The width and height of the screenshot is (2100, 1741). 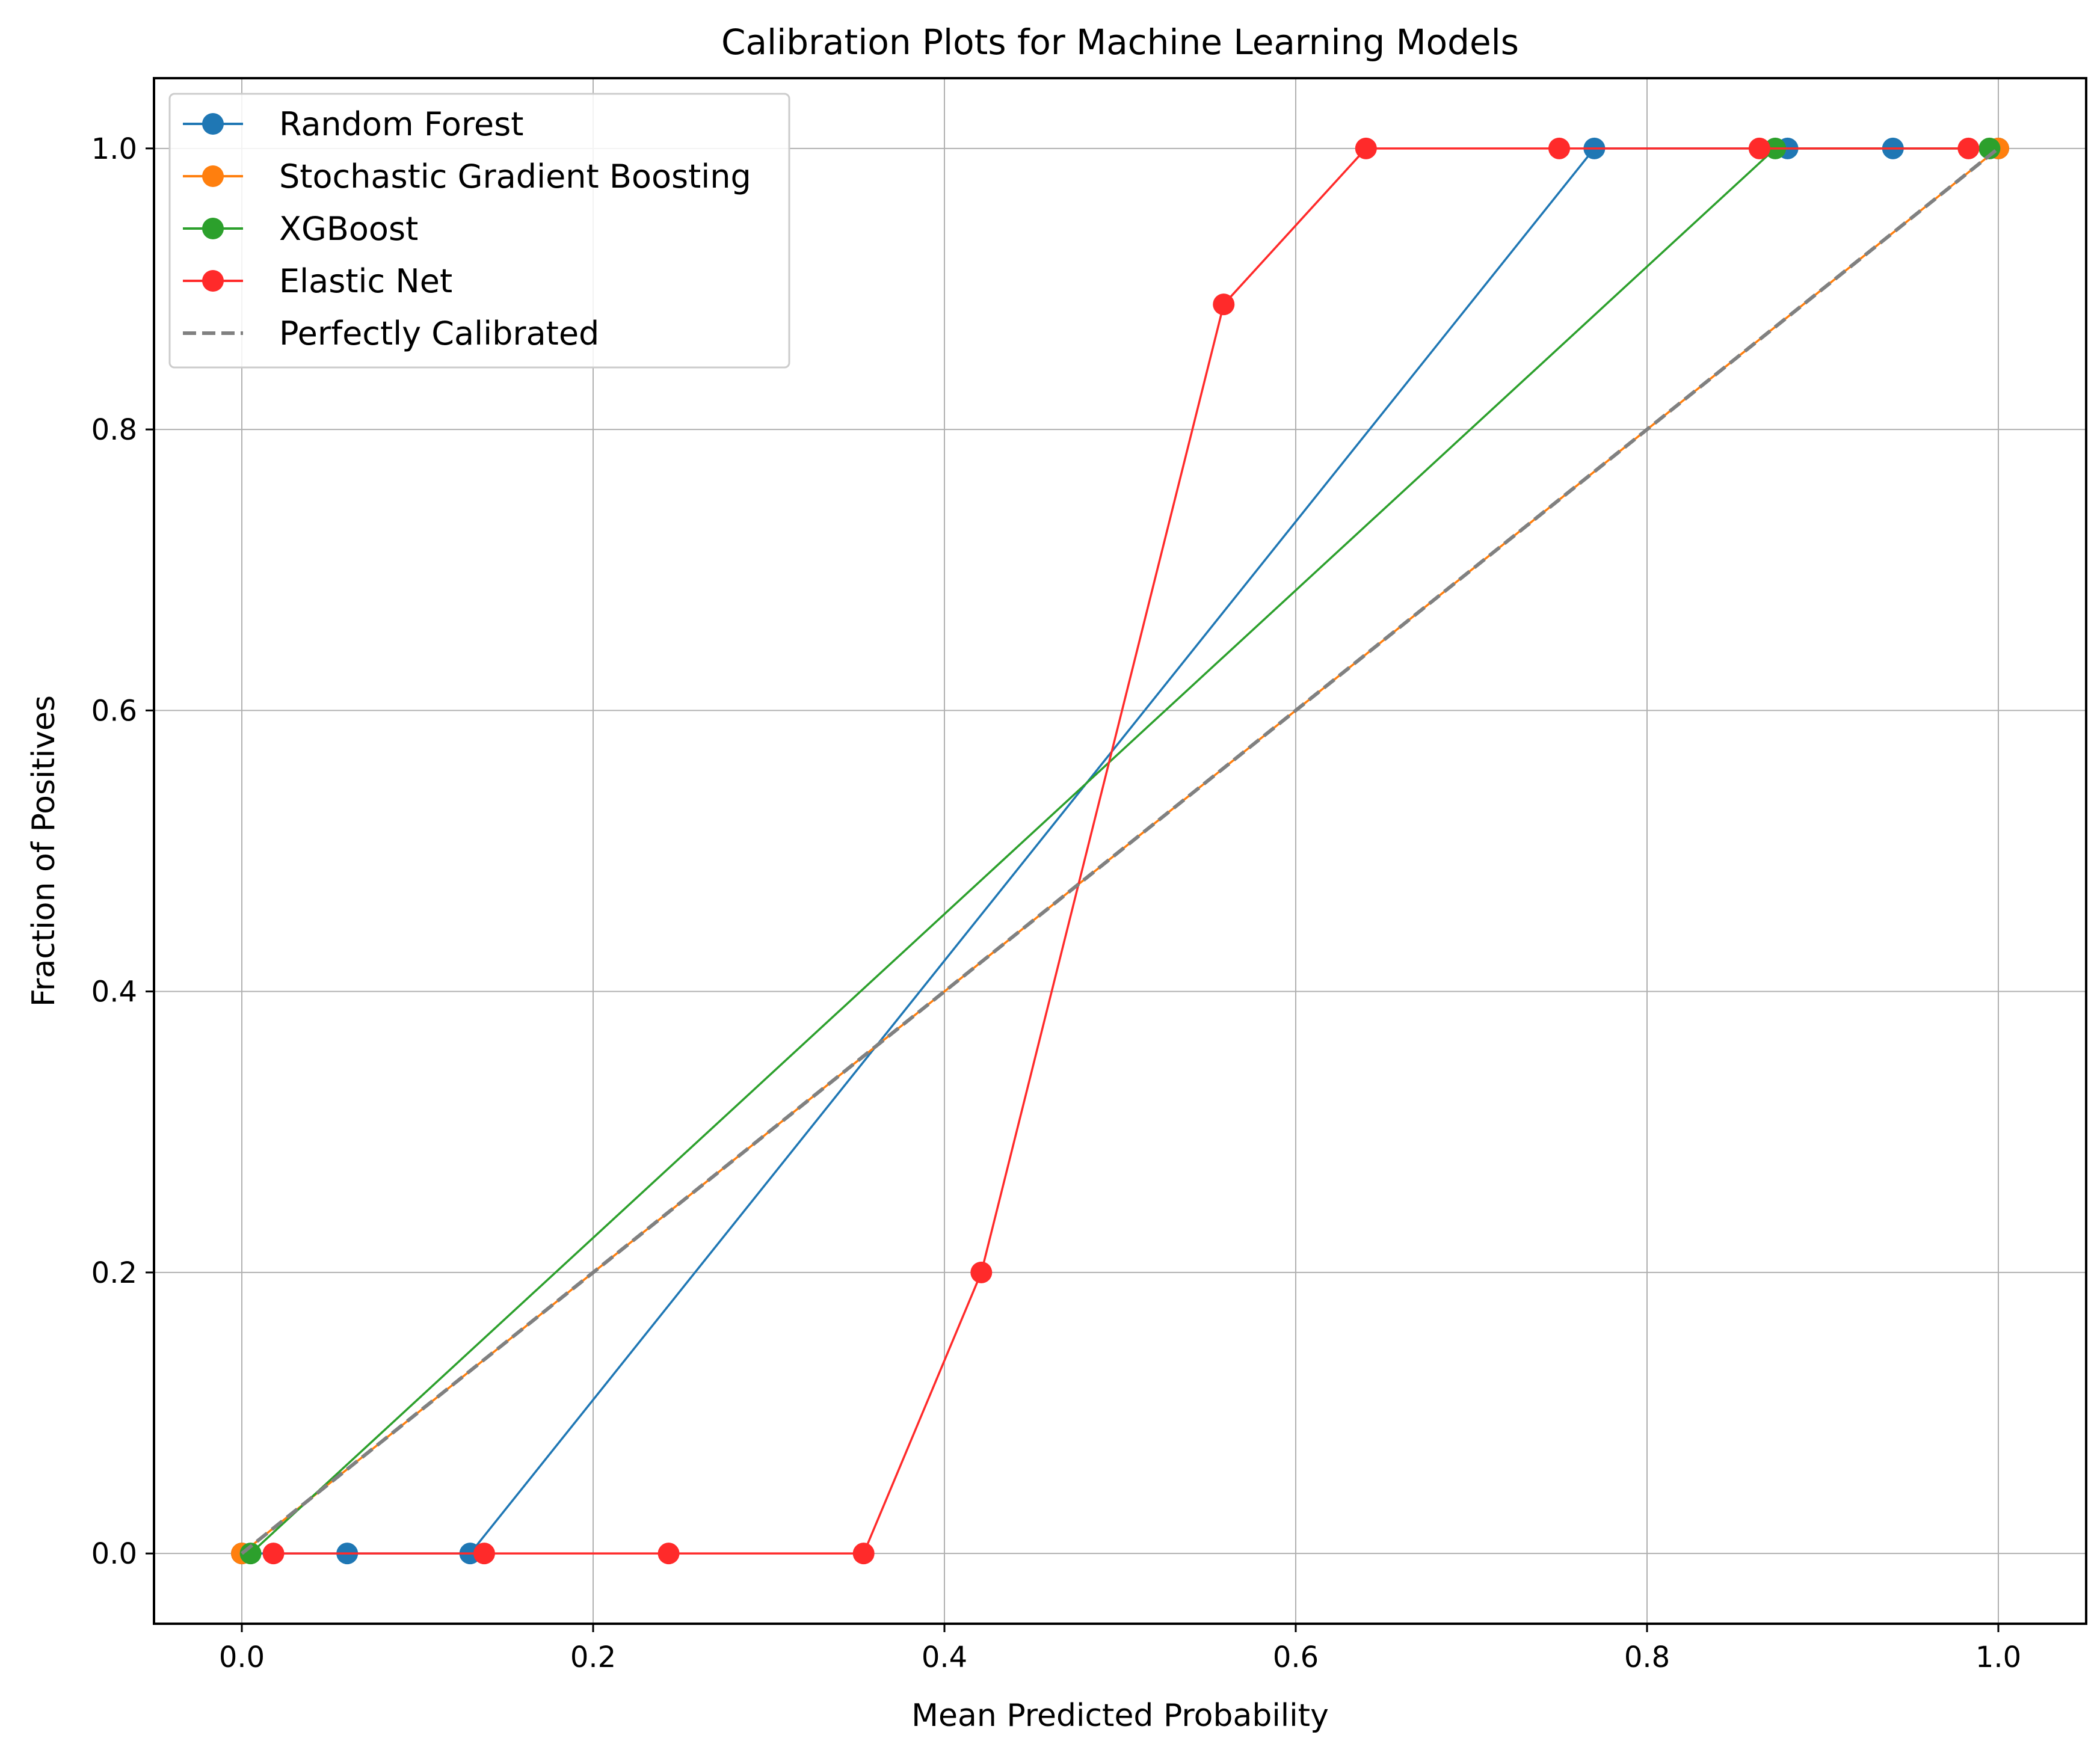 What do you see at coordinates (213, 229) in the screenshot?
I see `legend-marker-xgboost` at bounding box center [213, 229].